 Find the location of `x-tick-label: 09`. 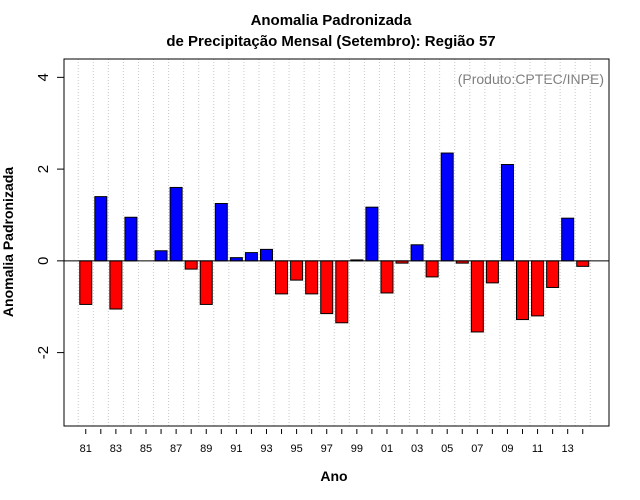

x-tick-label: 09 is located at coordinates (507, 449).